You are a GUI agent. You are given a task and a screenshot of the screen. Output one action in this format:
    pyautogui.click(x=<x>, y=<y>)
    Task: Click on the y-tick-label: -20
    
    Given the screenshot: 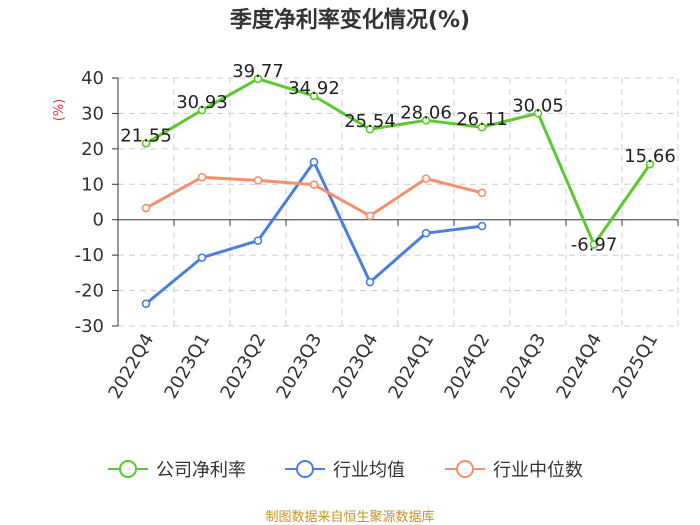 What is the action you would take?
    pyautogui.click(x=89, y=291)
    